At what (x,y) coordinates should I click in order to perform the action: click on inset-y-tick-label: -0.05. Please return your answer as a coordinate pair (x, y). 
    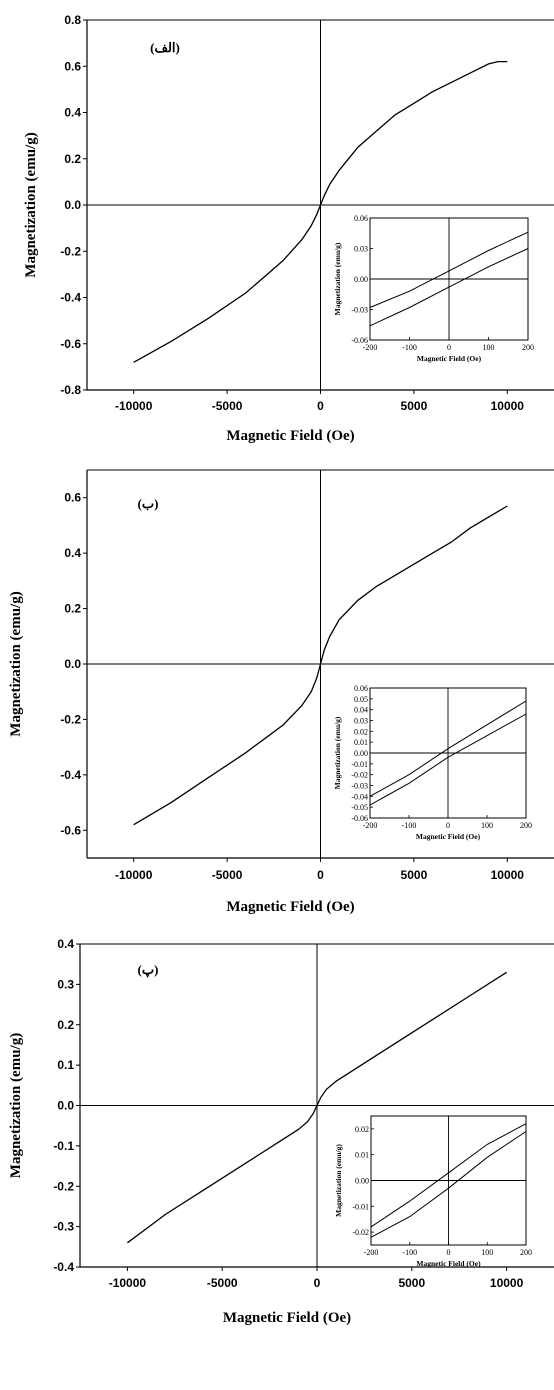
    Looking at the image, I should click on (359, 807).